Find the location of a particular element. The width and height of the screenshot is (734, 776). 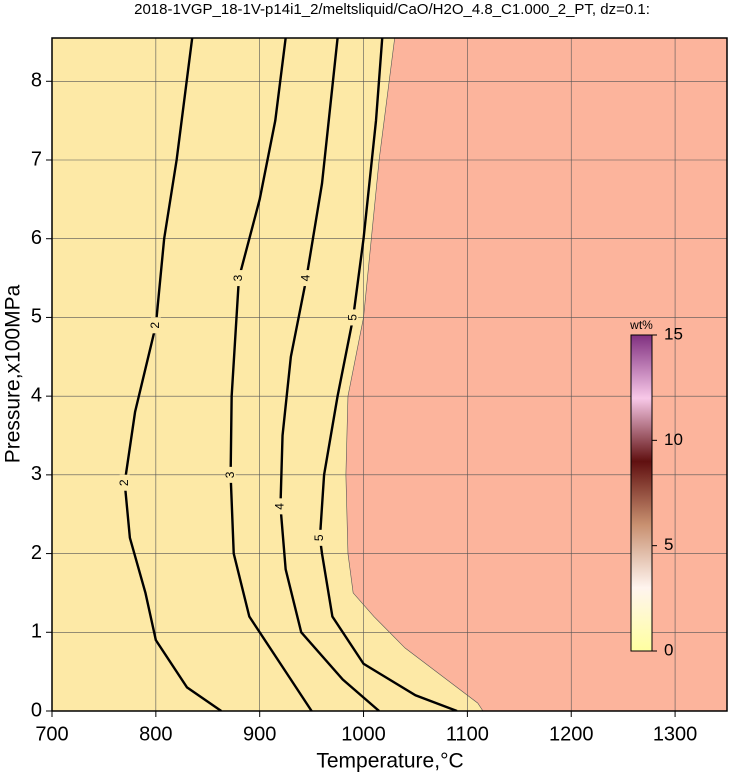

x-tick-label: 1100 is located at coordinates (467, 734).